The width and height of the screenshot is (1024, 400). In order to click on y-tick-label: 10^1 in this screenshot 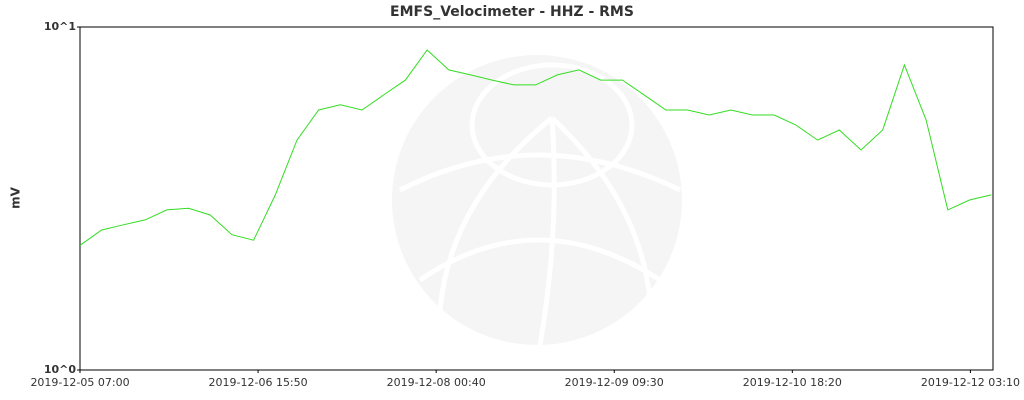, I will do `click(60, 26)`.